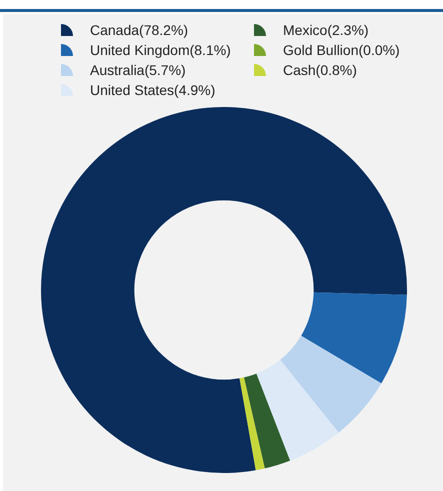  What do you see at coordinates (138, 70) in the screenshot?
I see `legend-label: Australia(5.7%)` at bounding box center [138, 70].